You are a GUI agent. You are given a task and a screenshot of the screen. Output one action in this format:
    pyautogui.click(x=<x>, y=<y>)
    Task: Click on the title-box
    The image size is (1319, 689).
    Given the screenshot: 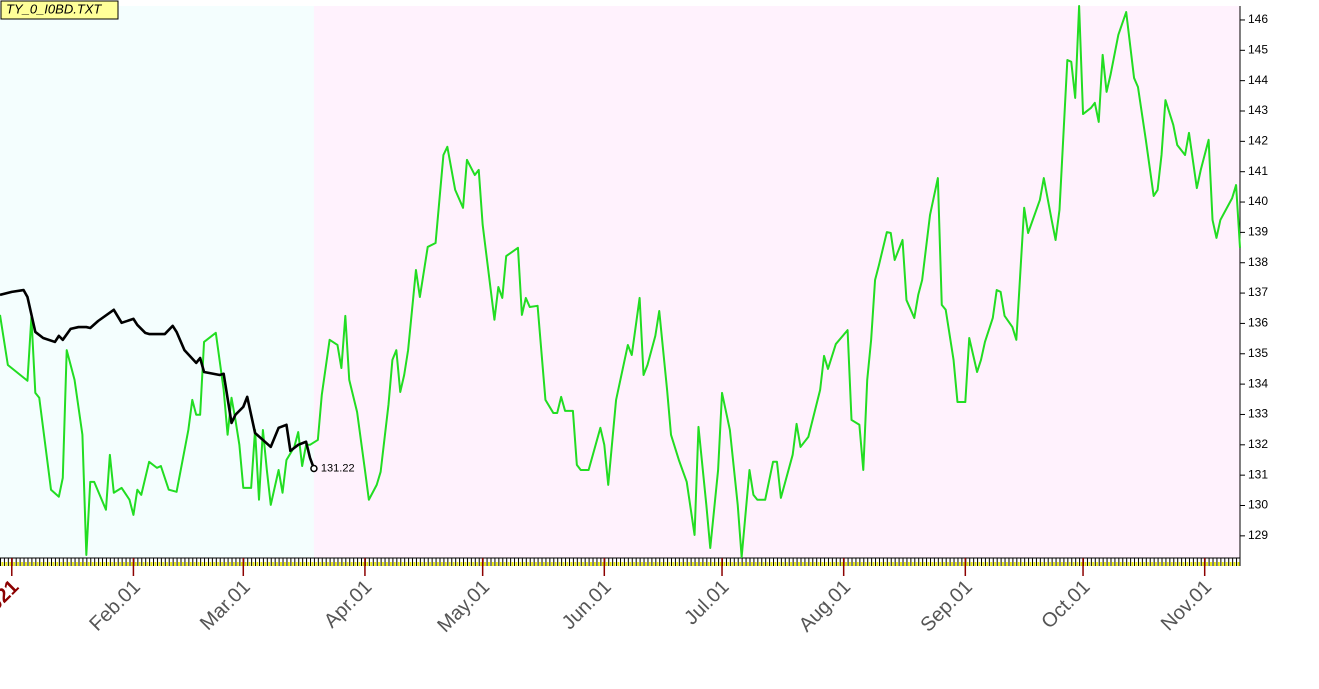 What is the action you would take?
    pyautogui.click(x=59, y=10)
    